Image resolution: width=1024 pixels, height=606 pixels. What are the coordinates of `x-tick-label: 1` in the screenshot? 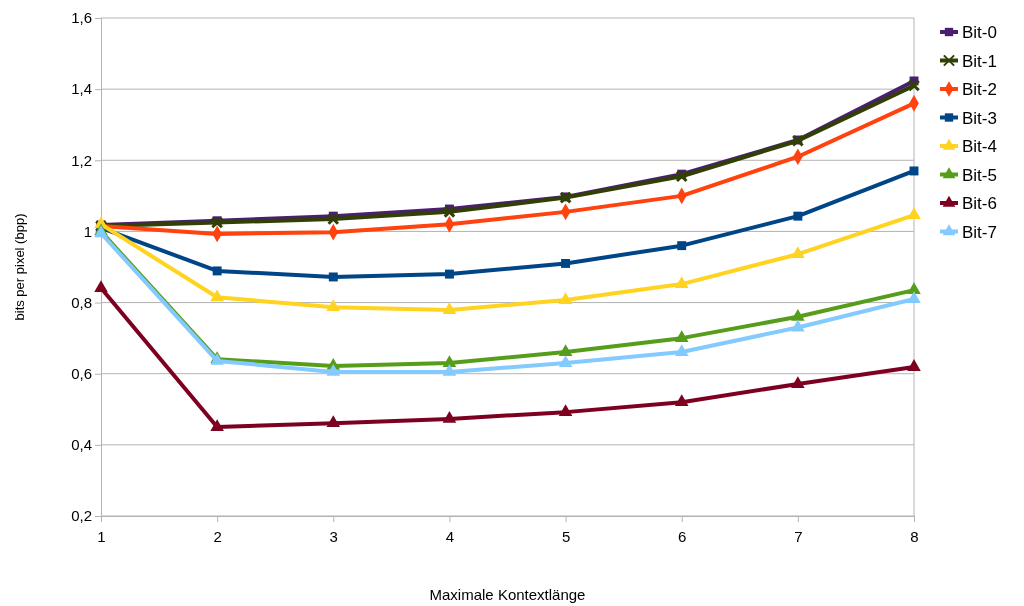 It's located at (101, 536).